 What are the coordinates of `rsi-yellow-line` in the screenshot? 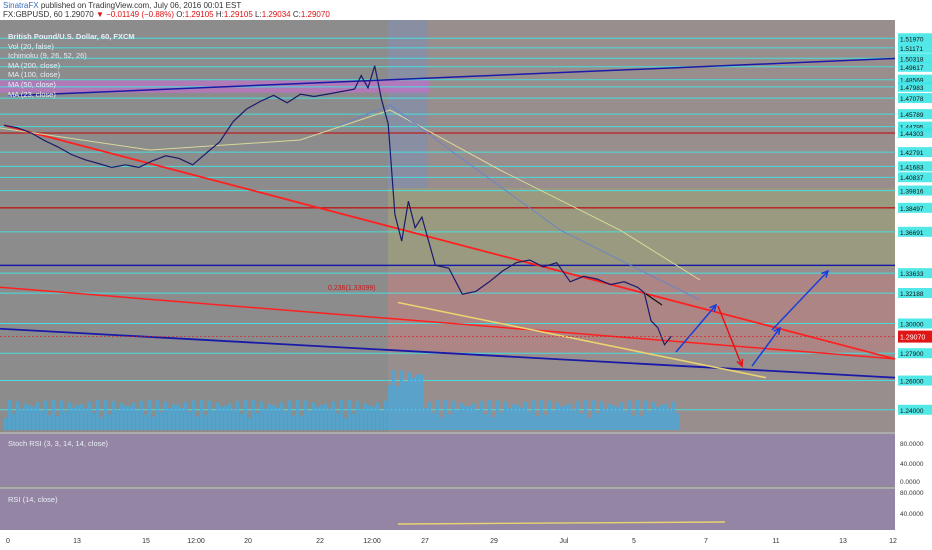 It's located at (561, 523).